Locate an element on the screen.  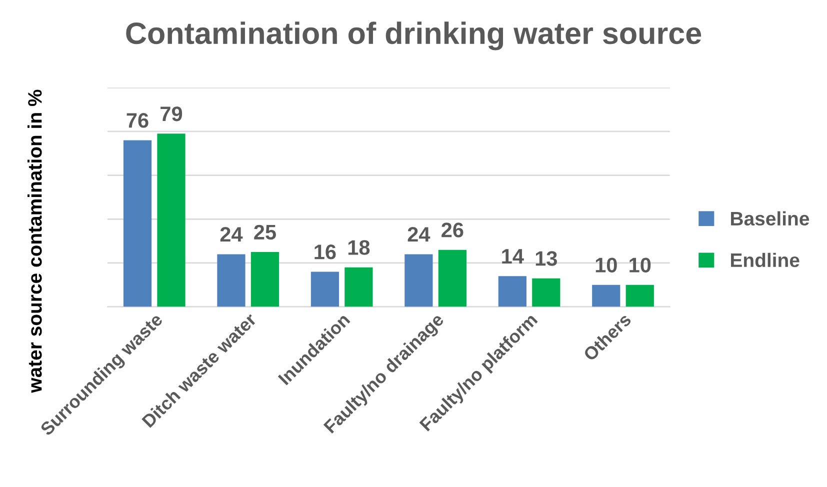
data-label: 25 is located at coordinates (265, 232).